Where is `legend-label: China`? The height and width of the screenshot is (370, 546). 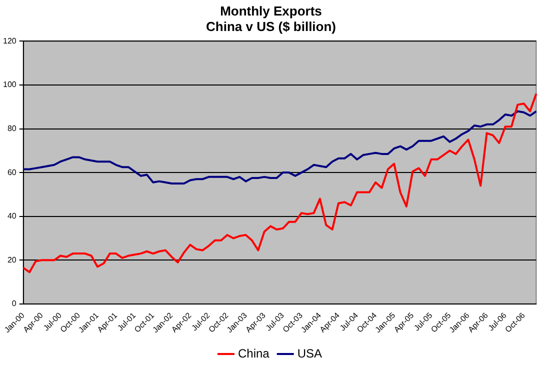
legend-label: China is located at coordinates (254, 353).